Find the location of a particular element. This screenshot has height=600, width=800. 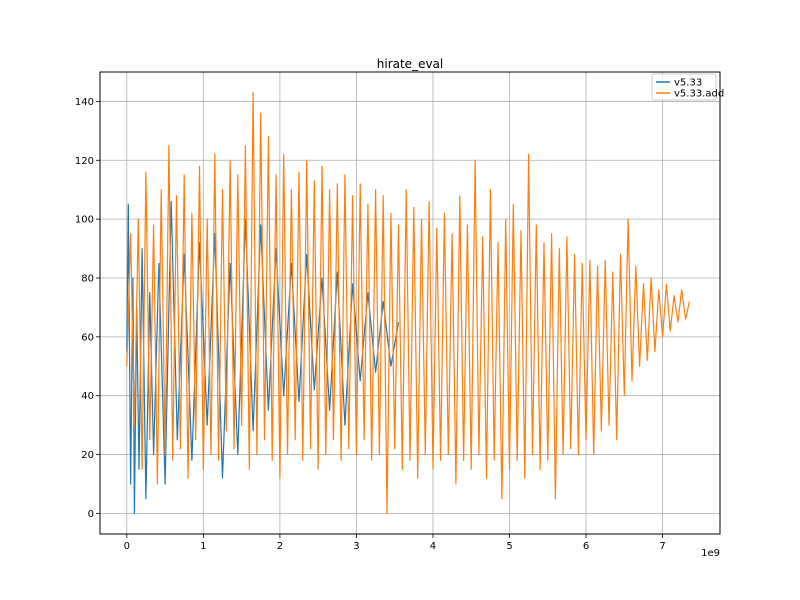

x-tick-label: 4 is located at coordinates (433, 546).